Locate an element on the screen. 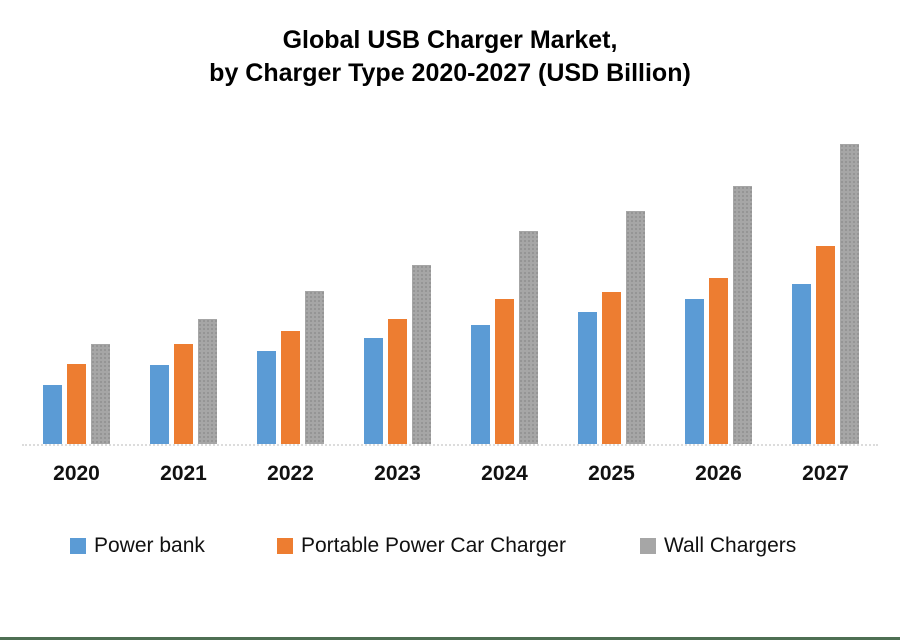 This screenshot has width=900, height=640. legend-item-wall-chargers: Wall Chargers is located at coordinates (718, 546).